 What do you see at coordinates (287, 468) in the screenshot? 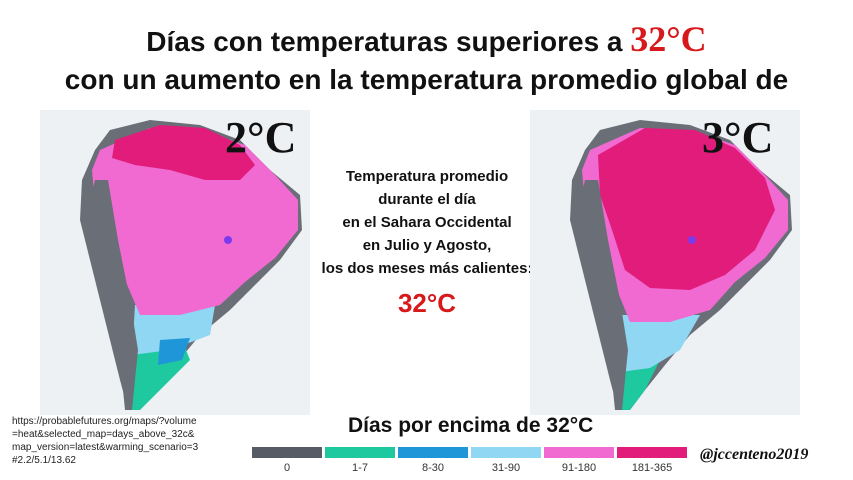
I see `legend-label: 0` at bounding box center [287, 468].